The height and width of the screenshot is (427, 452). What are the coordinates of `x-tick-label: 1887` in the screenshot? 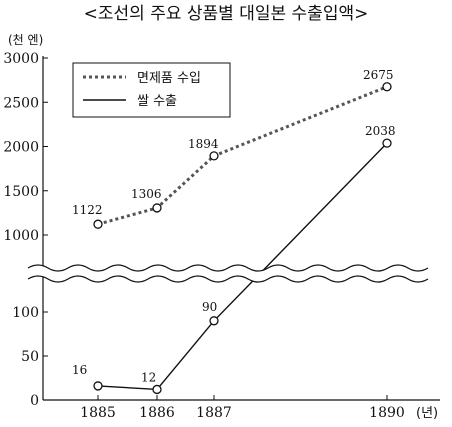 It's located at (214, 413).